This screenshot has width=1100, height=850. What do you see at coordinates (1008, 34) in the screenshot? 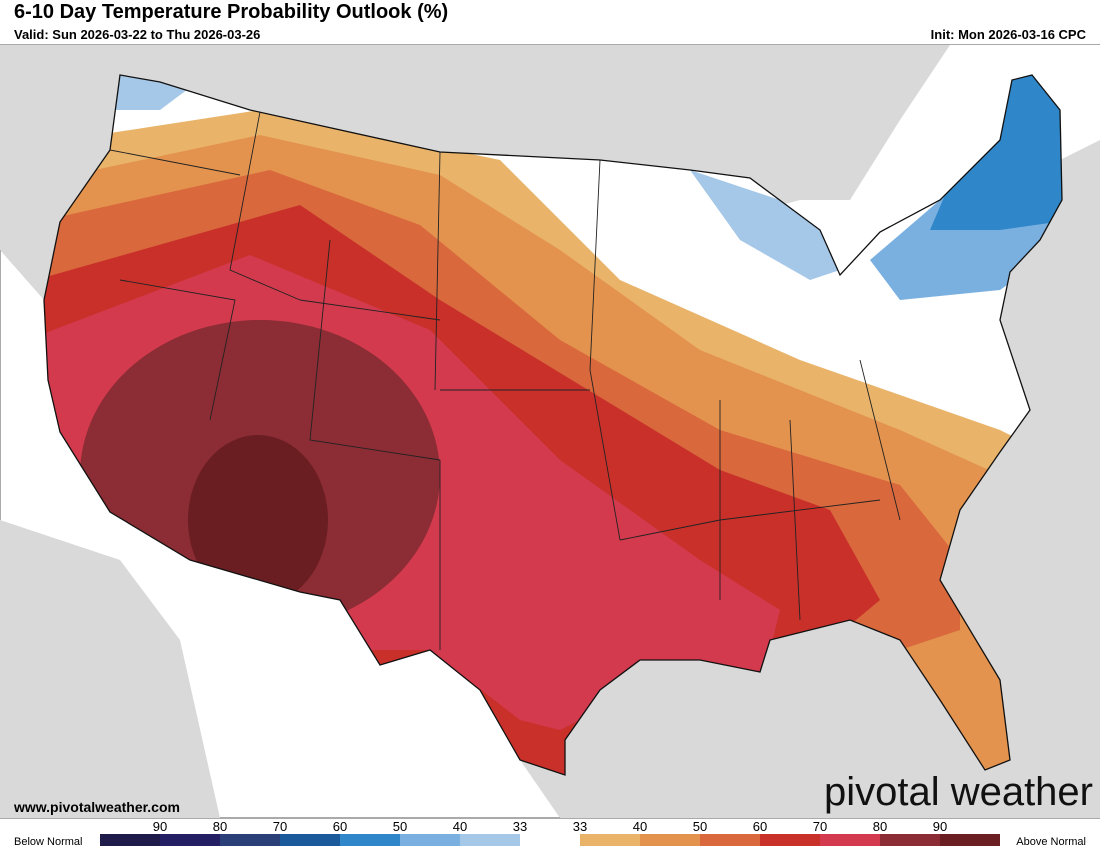
I see `init-date: Init: Mon 2026-03-16 CPC` at bounding box center [1008, 34].